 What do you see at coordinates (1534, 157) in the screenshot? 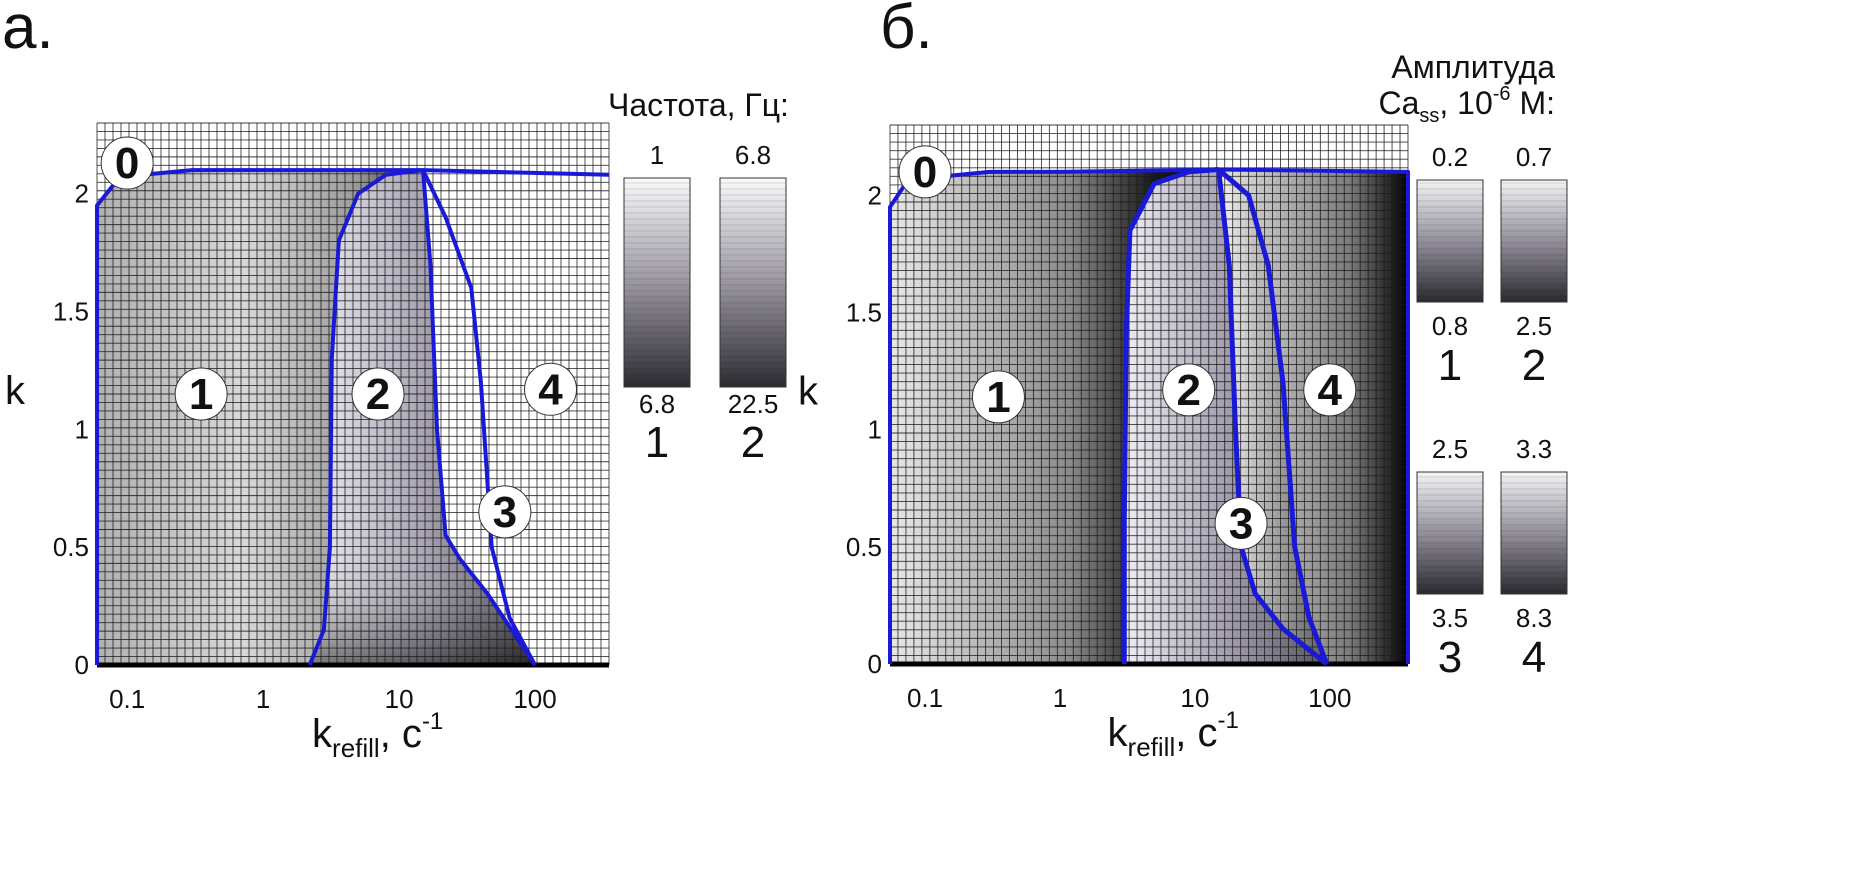
I see `legend-top-value: 0.7` at bounding box center [1534, 157].